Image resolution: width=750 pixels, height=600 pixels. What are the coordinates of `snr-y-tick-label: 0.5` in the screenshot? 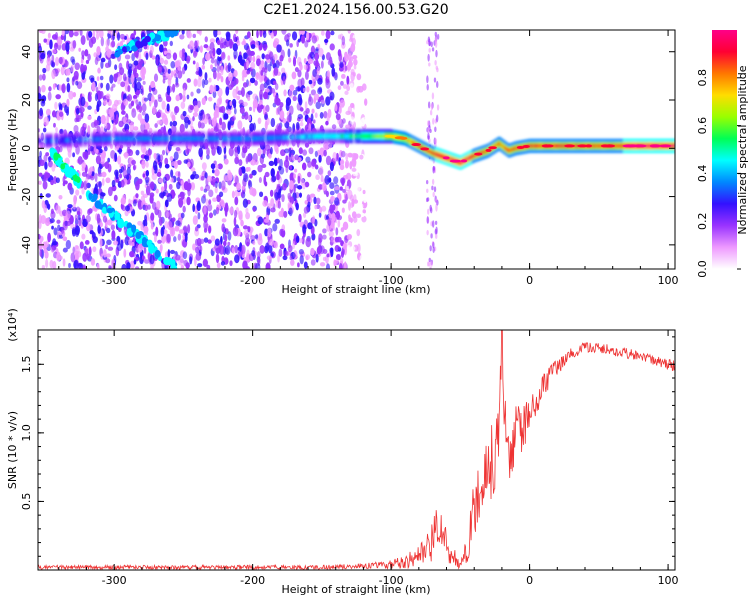 It's located at (26, 502).